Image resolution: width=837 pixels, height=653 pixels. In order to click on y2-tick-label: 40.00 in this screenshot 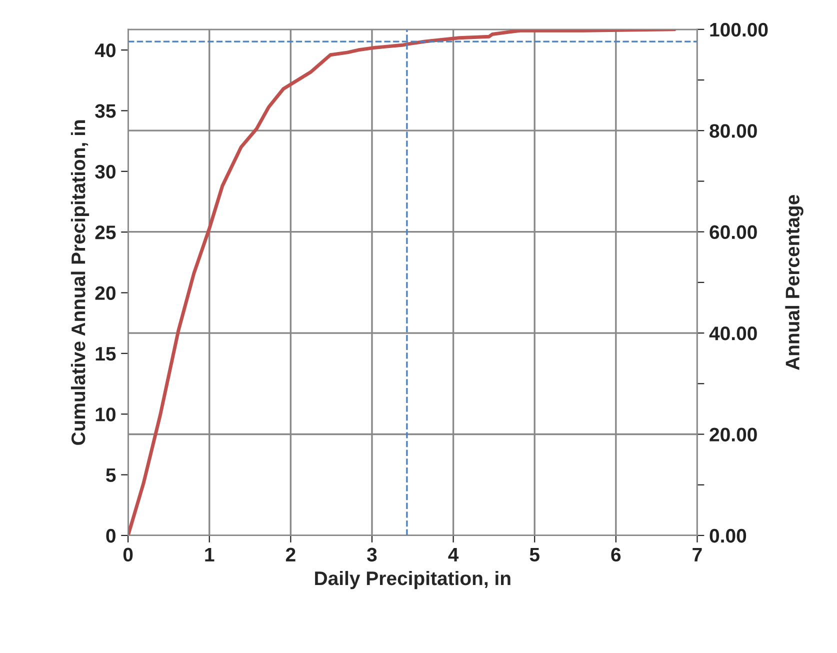, I will do `click(733, 333)`.